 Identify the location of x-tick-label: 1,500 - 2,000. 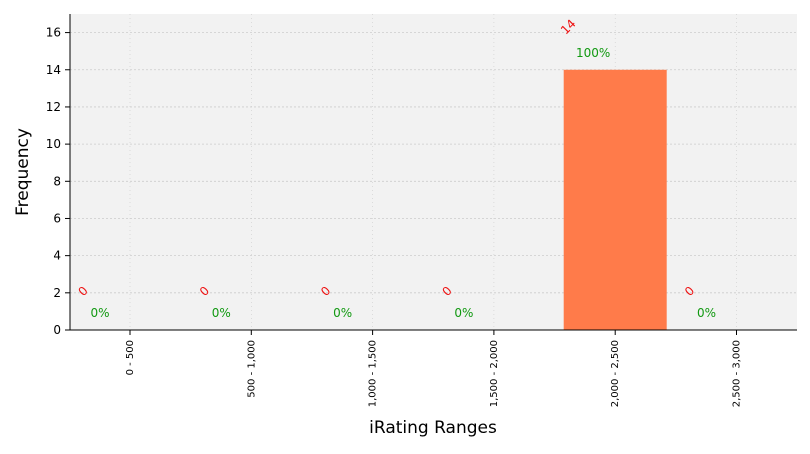
(494, 373).